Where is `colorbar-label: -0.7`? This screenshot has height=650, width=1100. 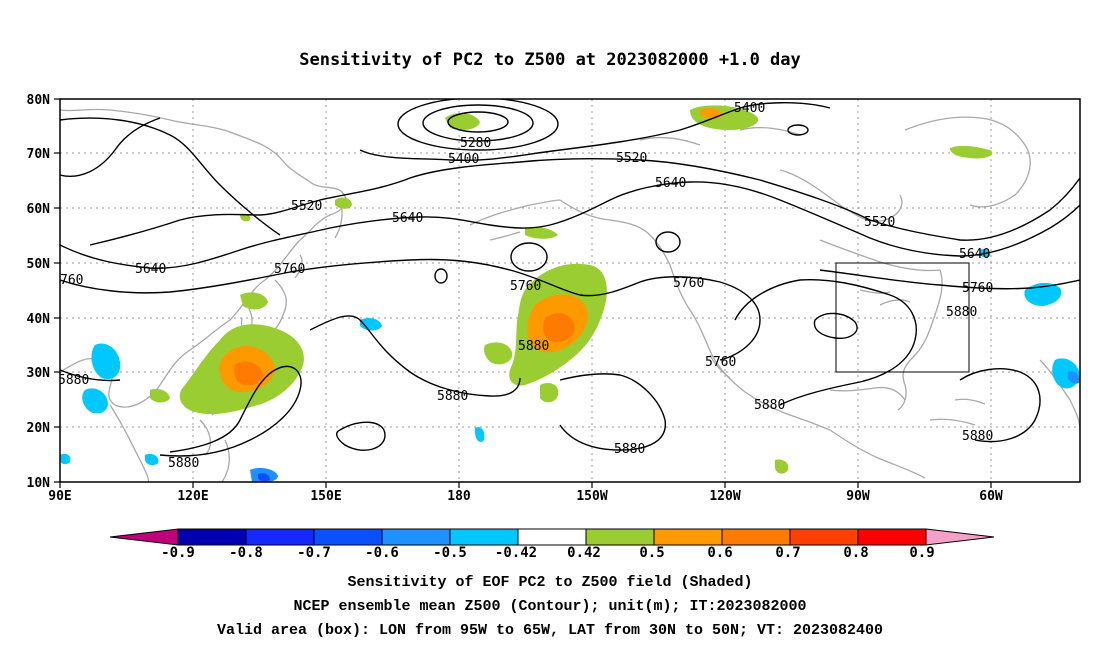
colorbar-label: -0.7 is located at coordinates (314, 553).